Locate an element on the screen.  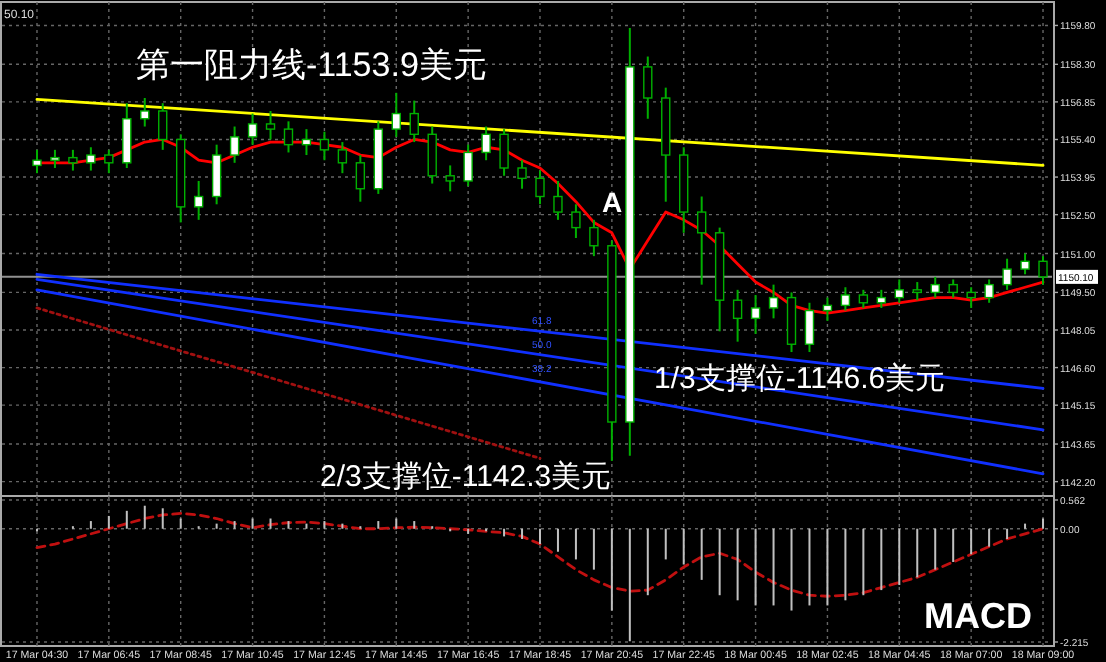
annotation: 2/3支撑位-1142.3美元 is located at coordinates (466, 477).